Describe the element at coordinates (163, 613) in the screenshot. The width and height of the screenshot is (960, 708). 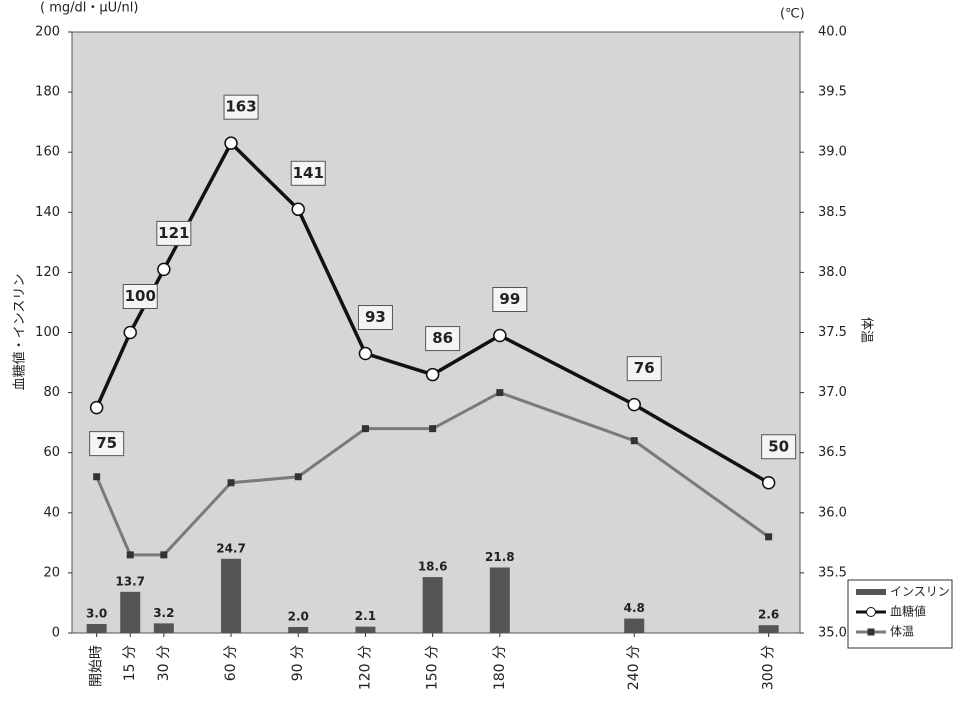
I see `bar-label: 3.2` at that location.